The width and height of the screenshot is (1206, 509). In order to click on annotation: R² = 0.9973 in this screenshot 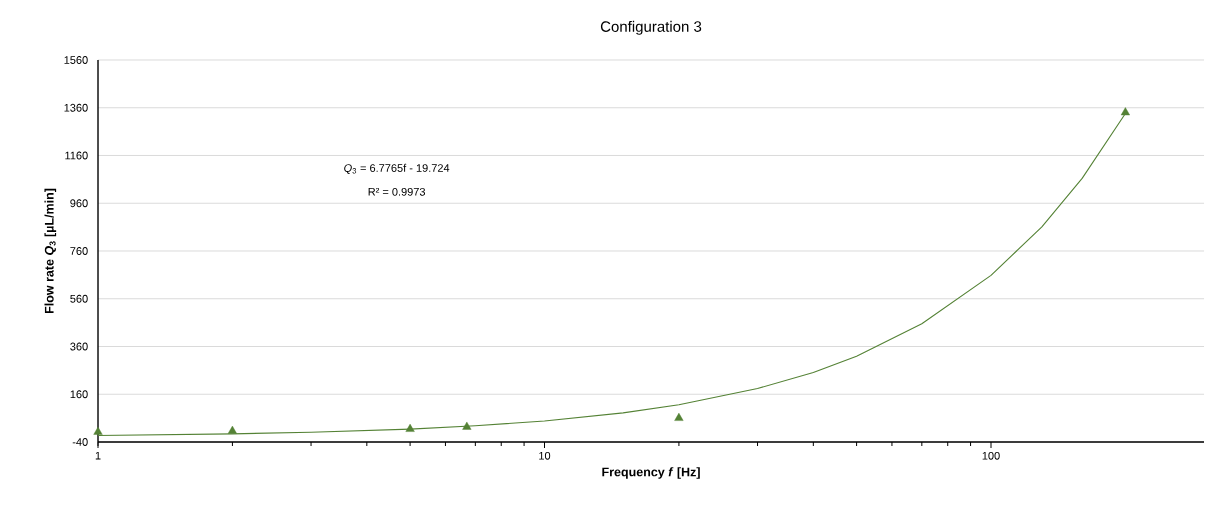, I will do `click(397, 191)`.